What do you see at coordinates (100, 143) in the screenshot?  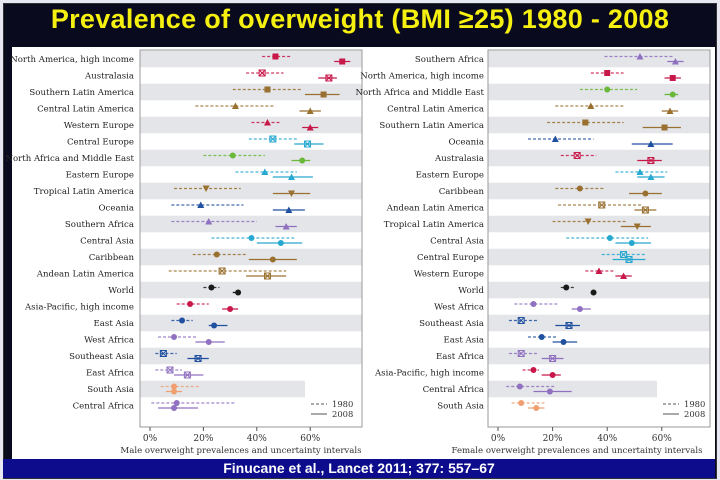 I see `region-label: Central Europe` at bounding box center [100, 143].